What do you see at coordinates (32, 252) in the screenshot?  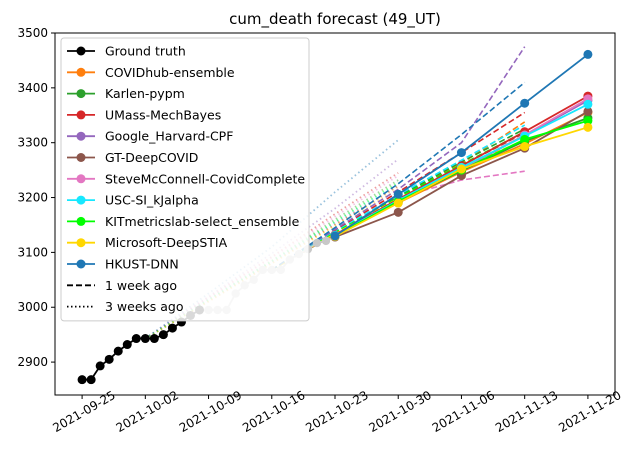 I see `y-tick-label: 3100` at bounding box center [32, 252].